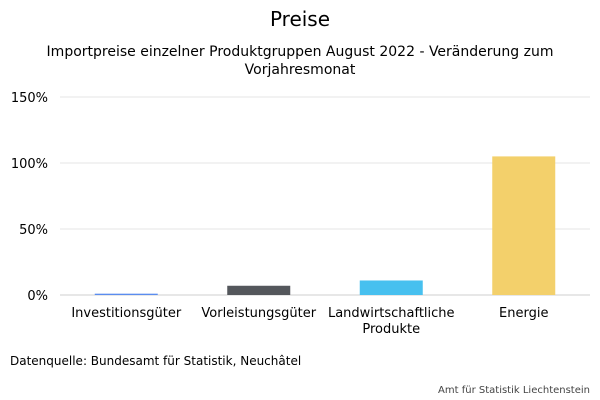 The height and width of the screenshot is (400, 600). What do you see at coordinates (29, 98) in the screenshot?
I see `y-tick-label: 150%` at bounding box center [29, 98].